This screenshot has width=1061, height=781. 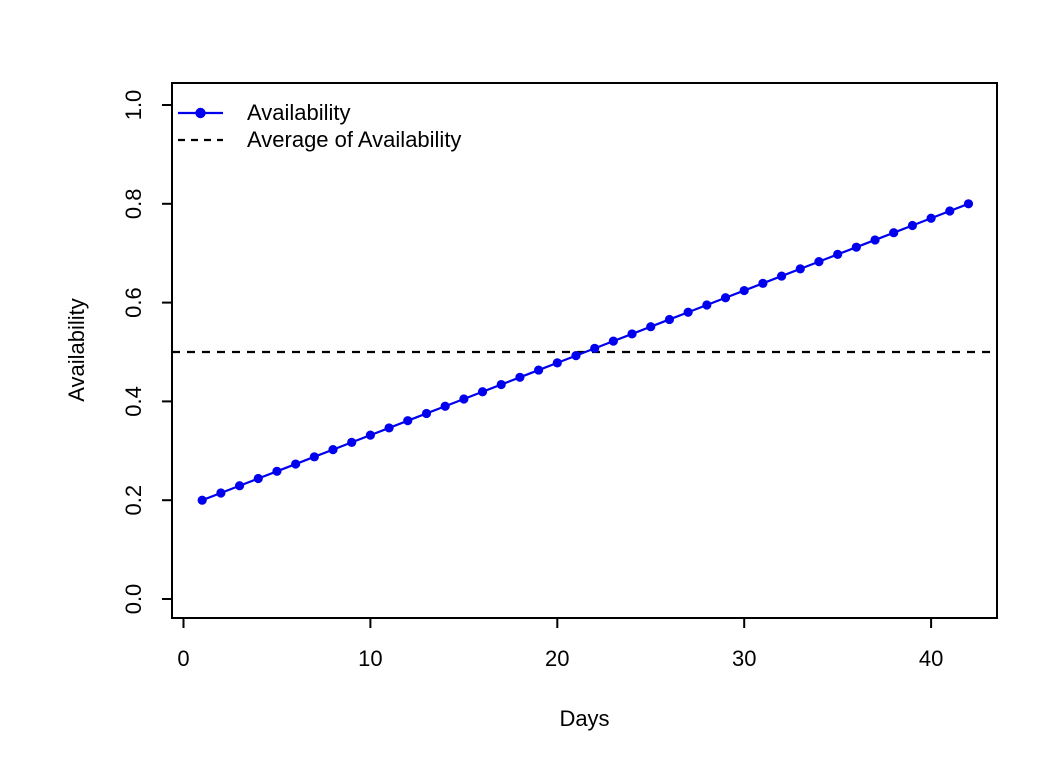 I want to click on y-tick-label: 0.2, so click(x=133, y=500).